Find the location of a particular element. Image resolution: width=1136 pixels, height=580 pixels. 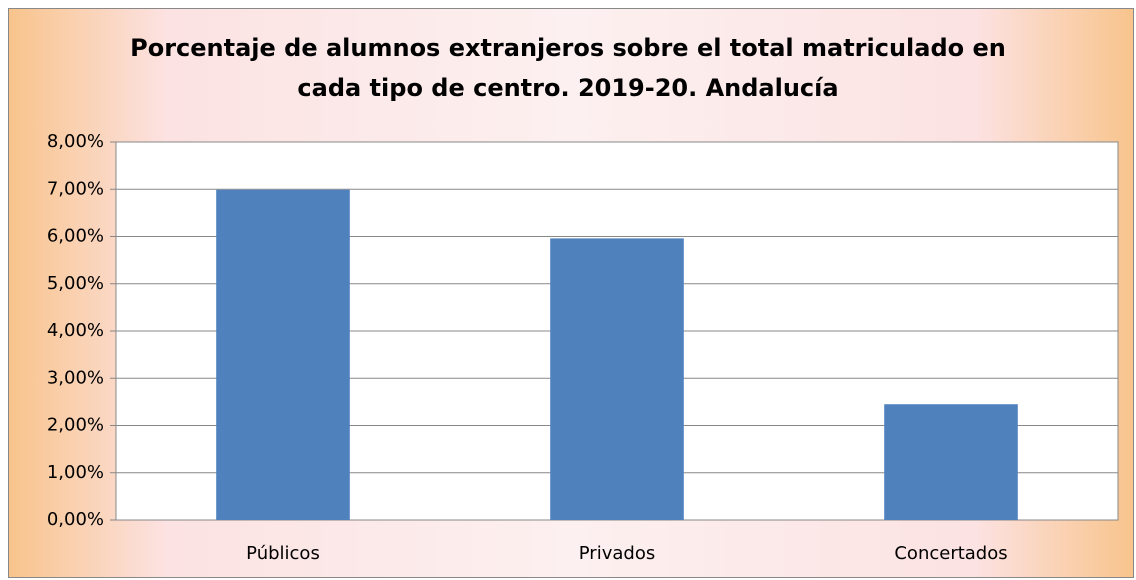

y-tick-label: 8,00% is located at coordinates (75, 141).